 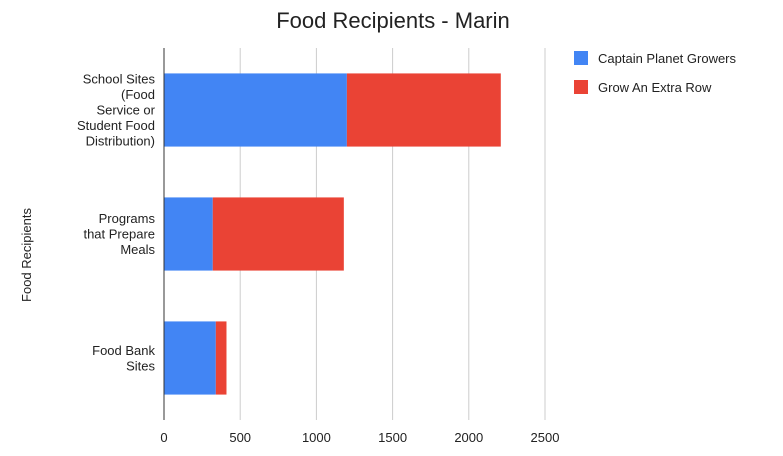 I want to click on category-label: Food Bank Sites, so click(x=123, y=358).